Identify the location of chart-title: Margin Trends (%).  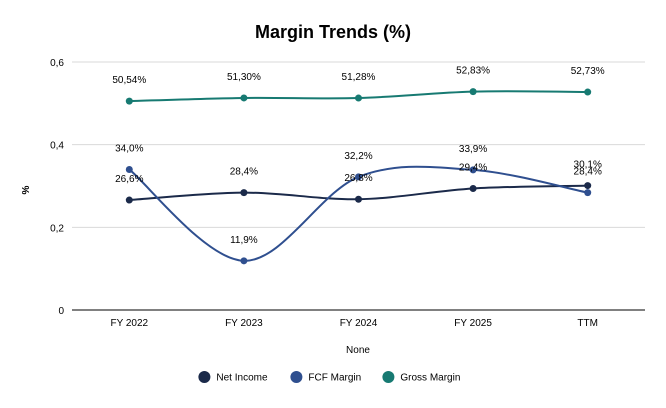
(333, 32).